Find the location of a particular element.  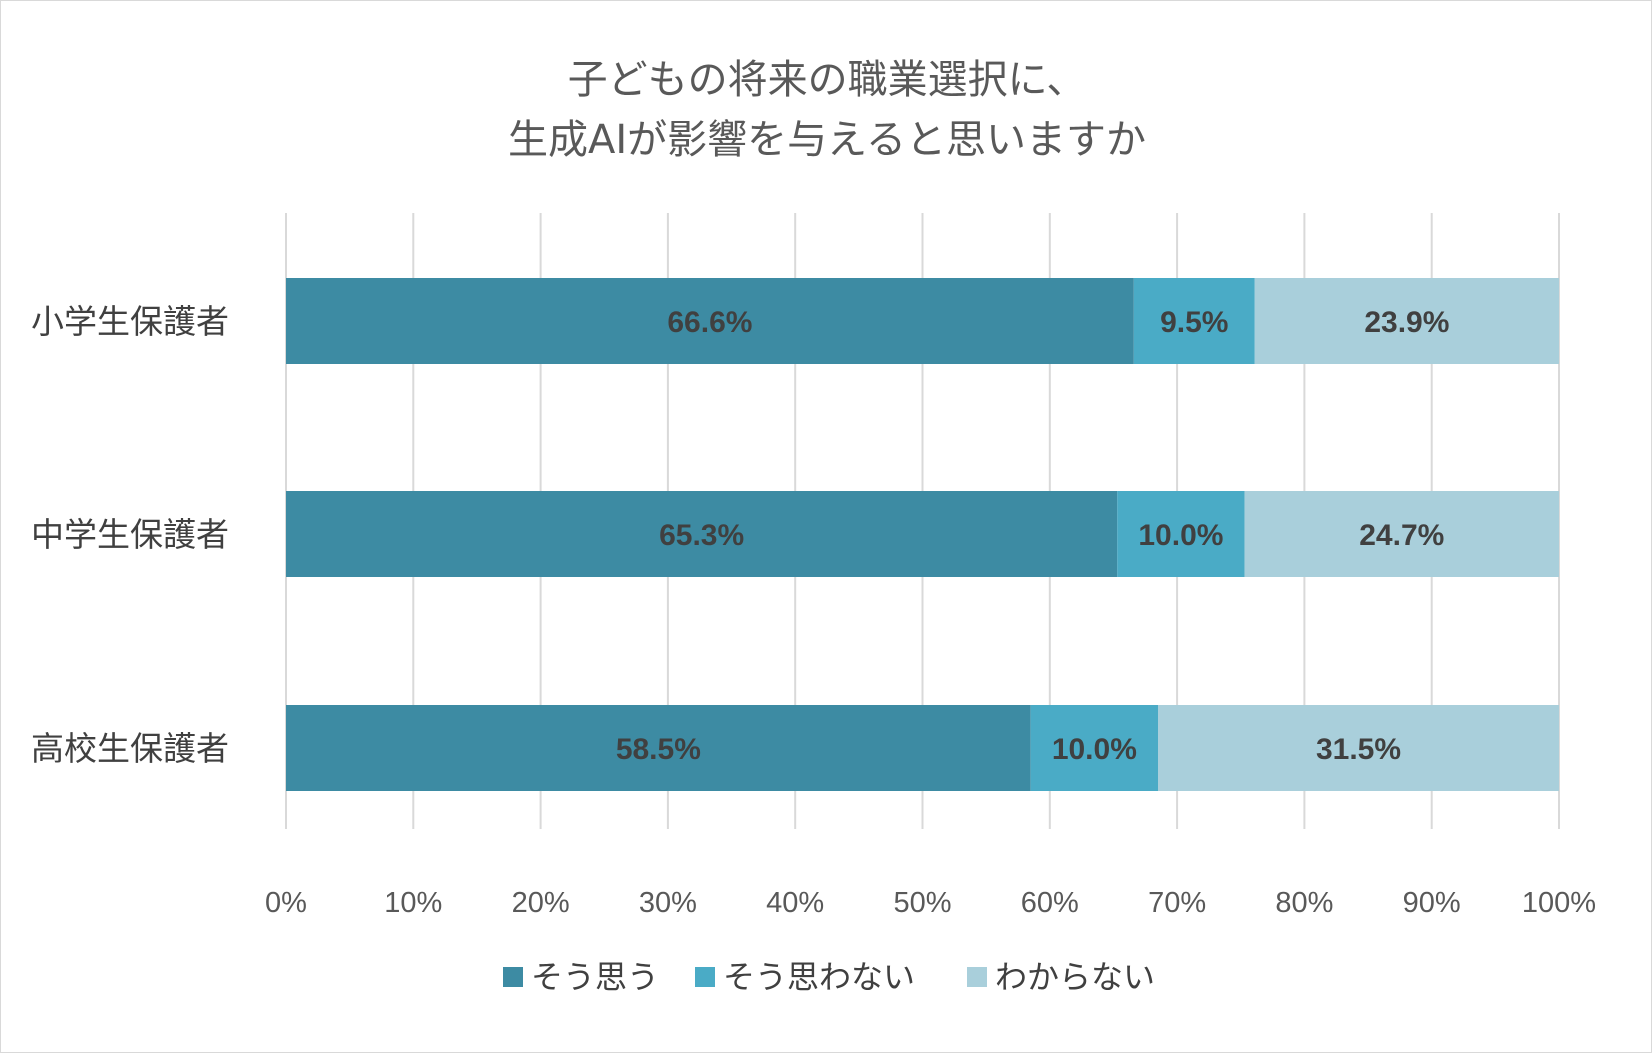

data-label: 23.9% is located at coordinates (1406, 322).